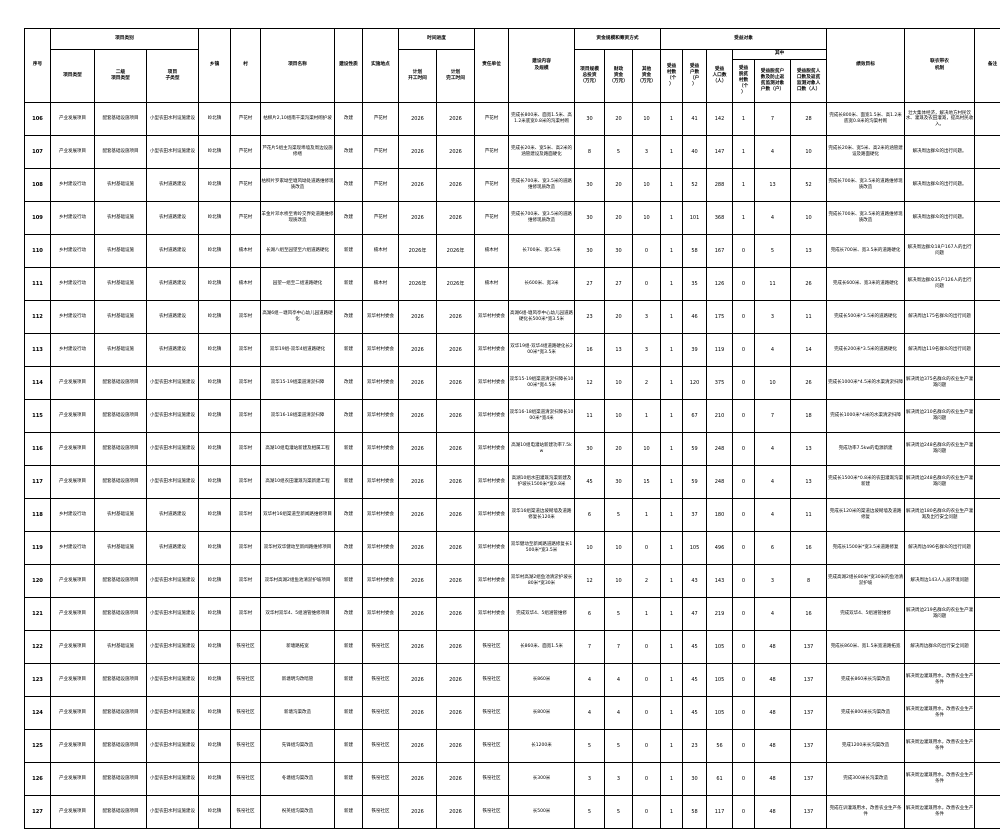 The image size is (1000, 829). I want to click on cell-construction-content: 双华16组渠道边坡砌墙及道路修复长120米, so click(542, 515).